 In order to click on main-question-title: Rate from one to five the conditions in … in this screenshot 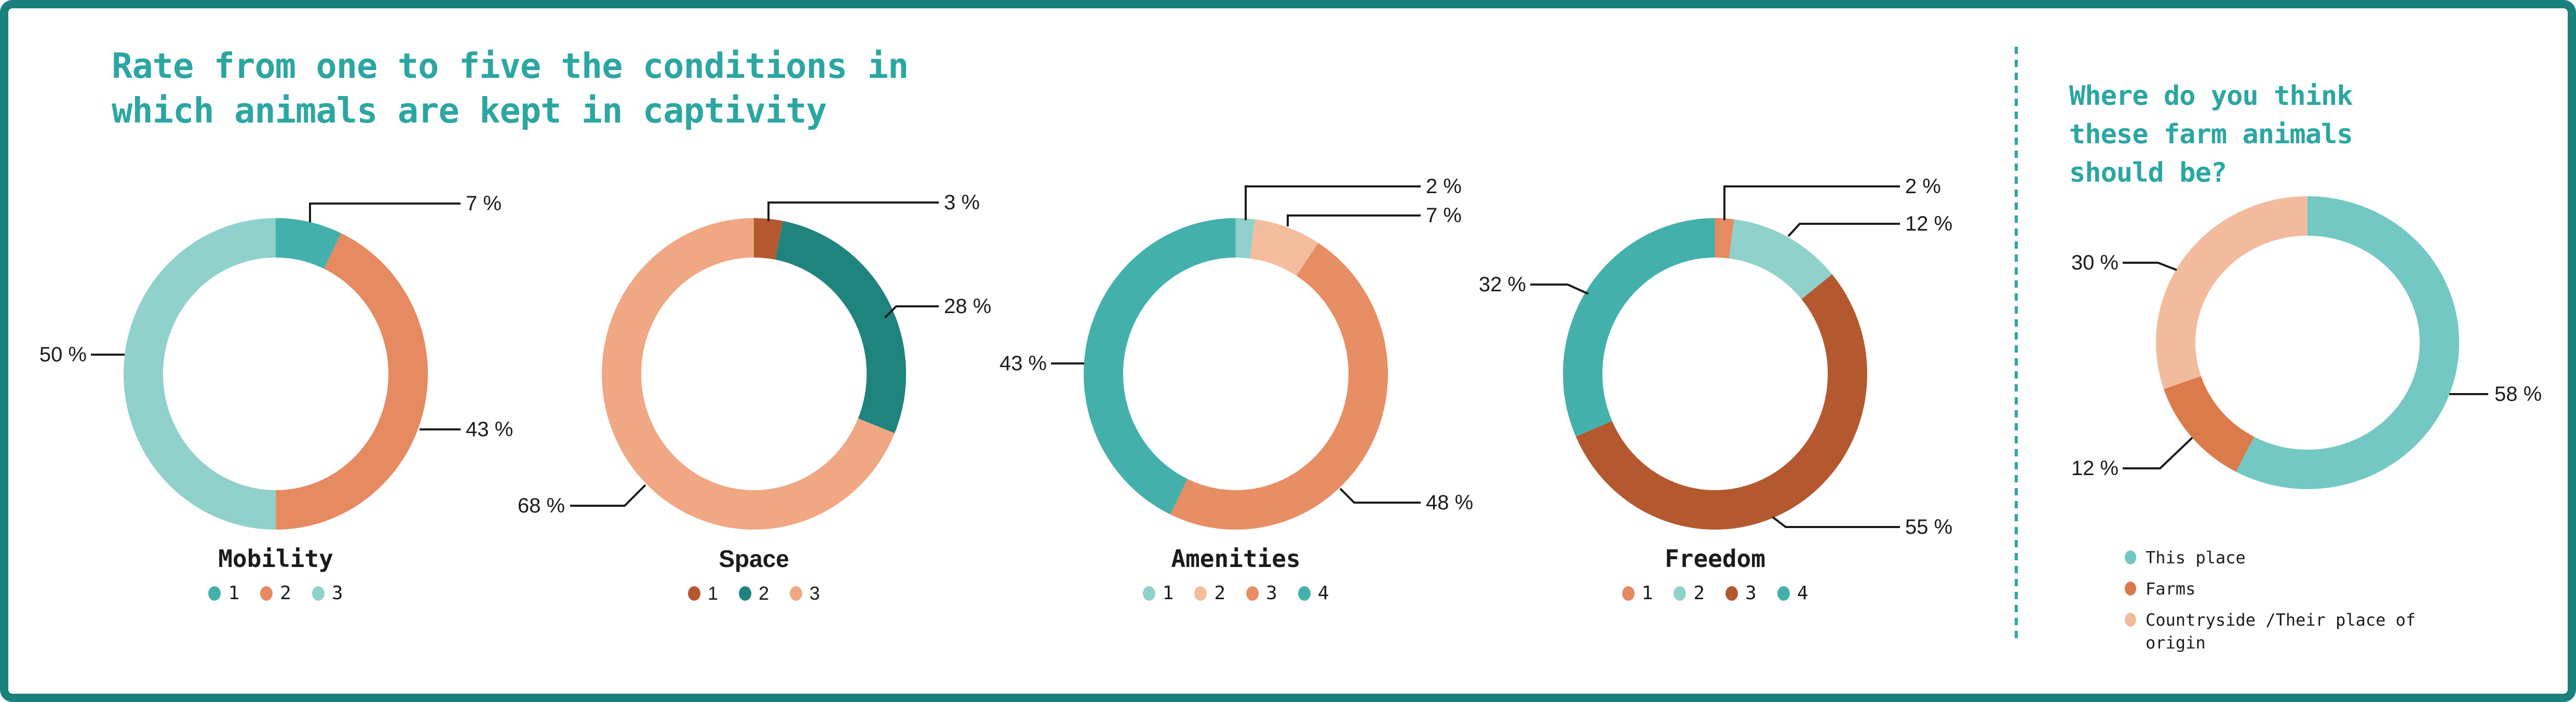, I will do `click(510, 88)`.